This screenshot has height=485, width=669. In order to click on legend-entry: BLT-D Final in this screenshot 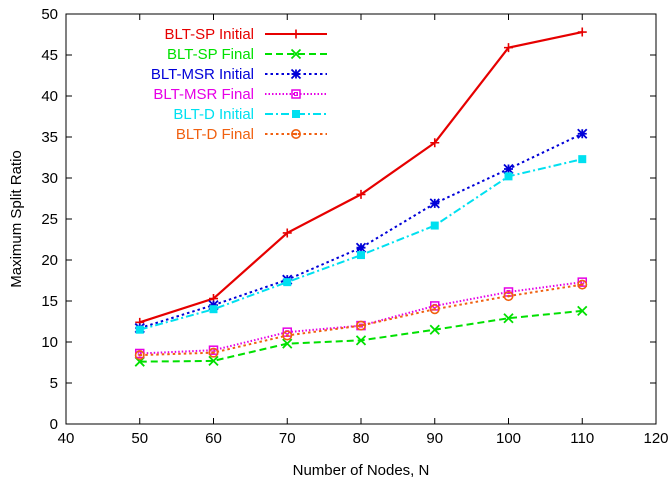, I will do `click(251, 134)`.